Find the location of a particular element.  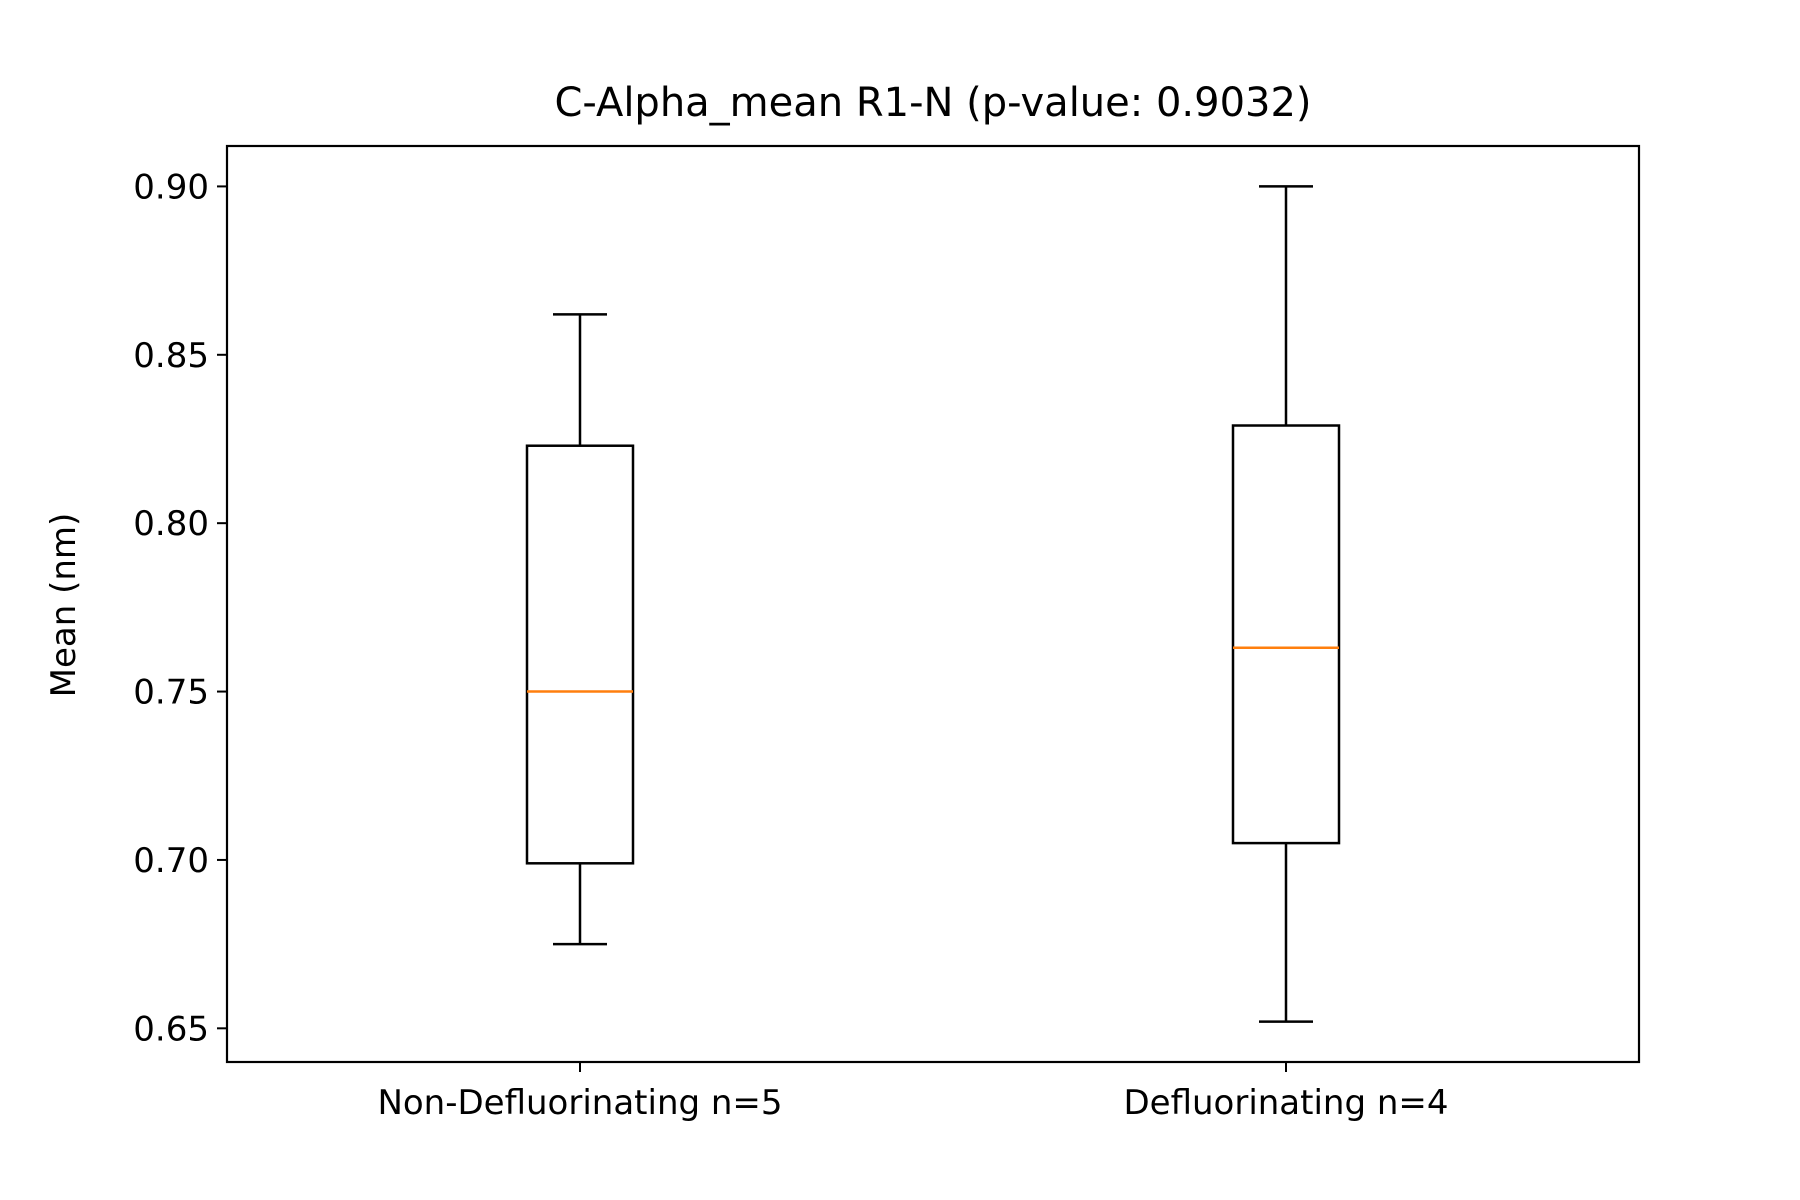

y-tick-label: 0.80 is located at coordinates (171, 524).